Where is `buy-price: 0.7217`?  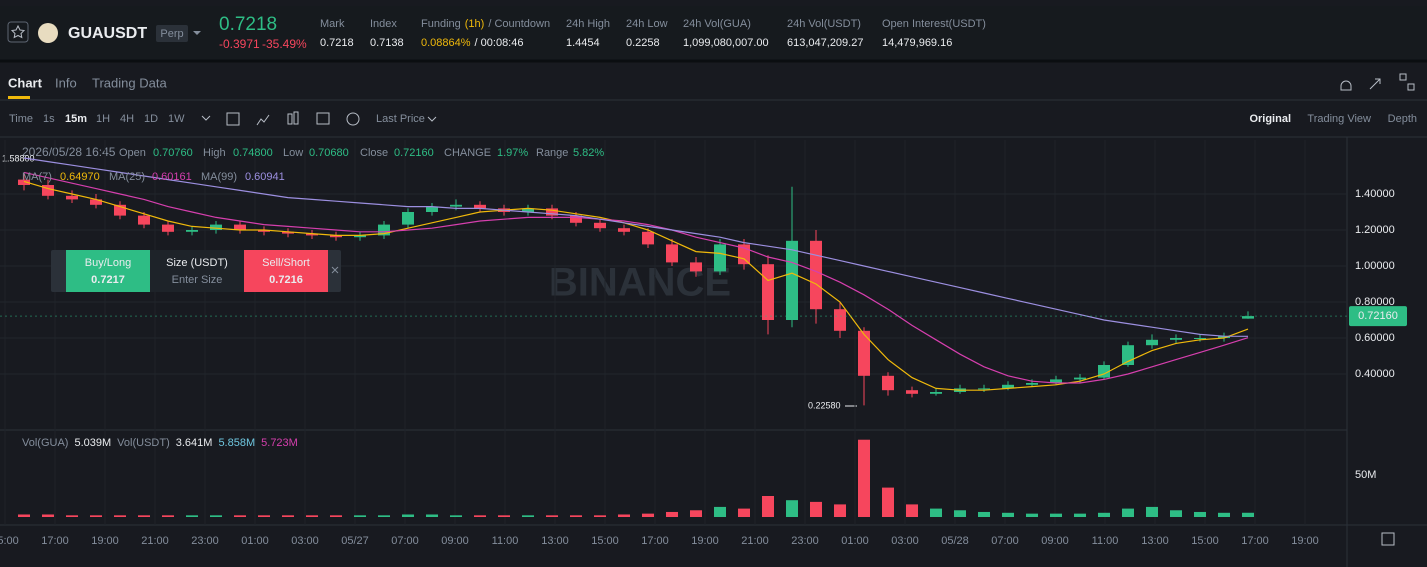 buy-price: 0.7217 is located at coordinates (108, 280).